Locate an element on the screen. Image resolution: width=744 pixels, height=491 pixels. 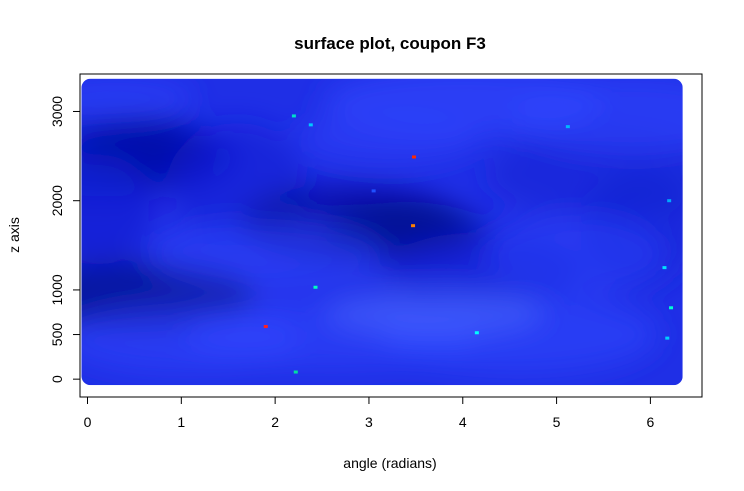
x-tick-label: 4 is located at coordinates (463, 422).